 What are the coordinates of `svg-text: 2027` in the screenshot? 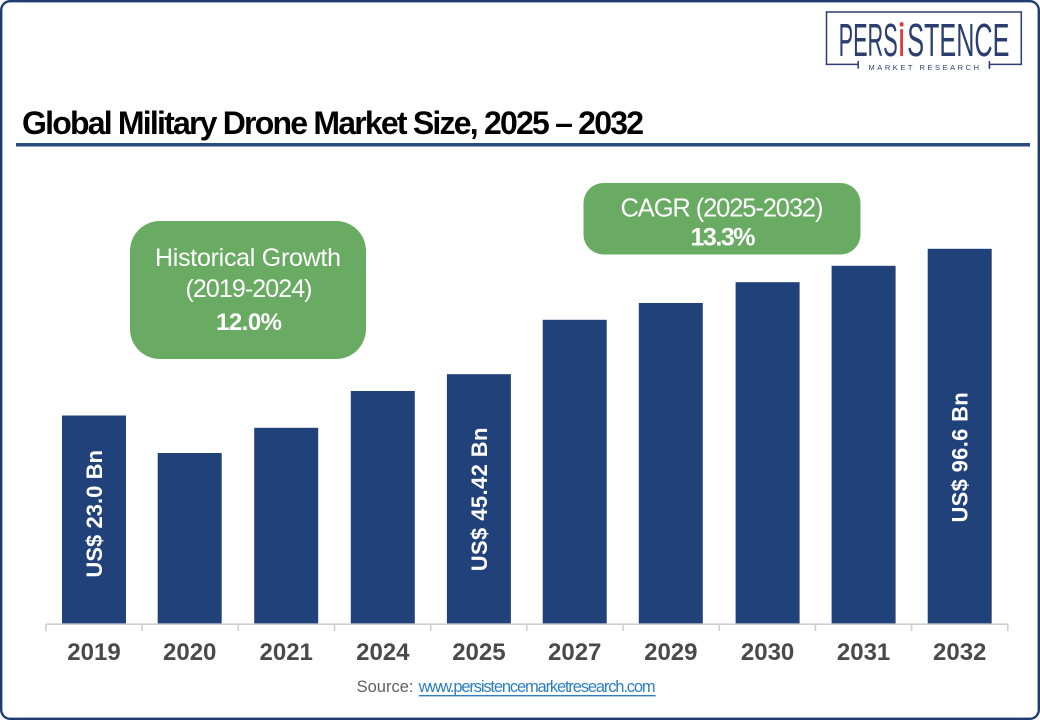 It's located at (574, 652).